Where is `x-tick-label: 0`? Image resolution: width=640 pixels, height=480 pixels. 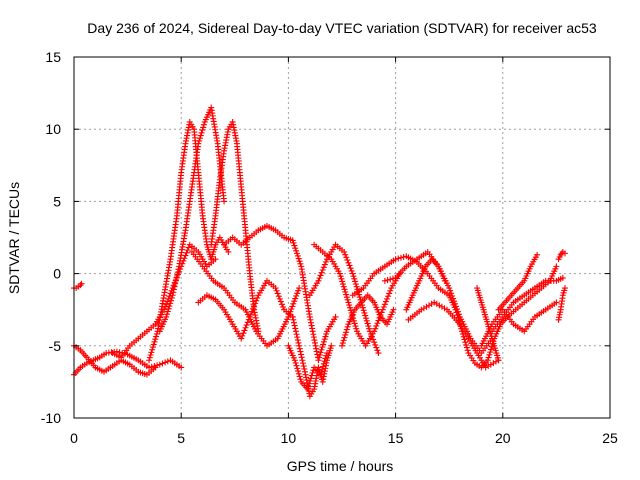 x-tick-label: 0 is located at coordinates (74, 438).